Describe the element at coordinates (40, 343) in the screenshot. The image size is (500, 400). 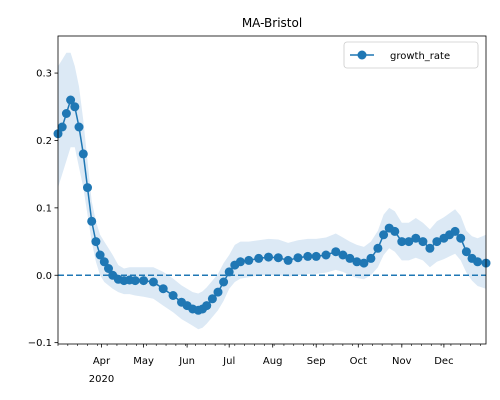
I see `y-tick-label: −0.1` at that location.